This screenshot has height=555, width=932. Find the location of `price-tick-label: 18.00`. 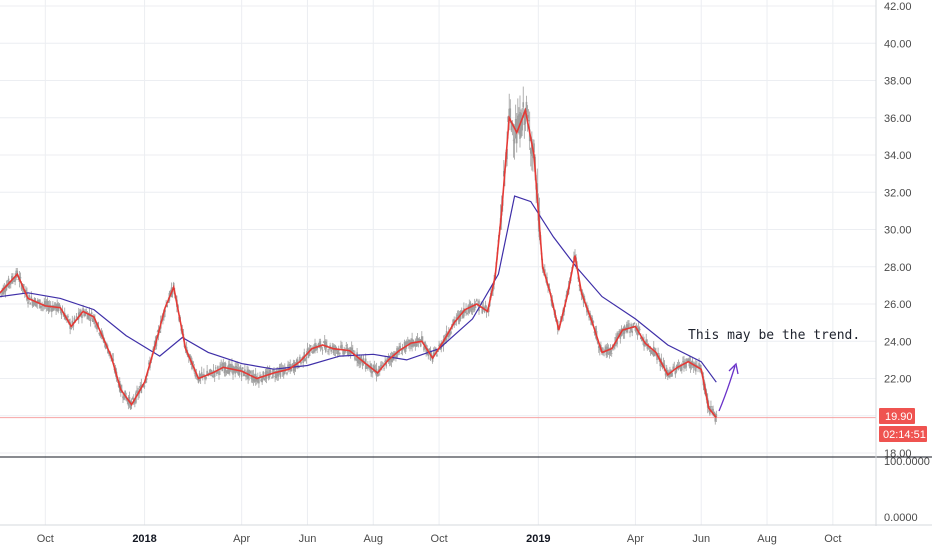

price-tick-label: 18.00 is located at coordinates (898, 454).